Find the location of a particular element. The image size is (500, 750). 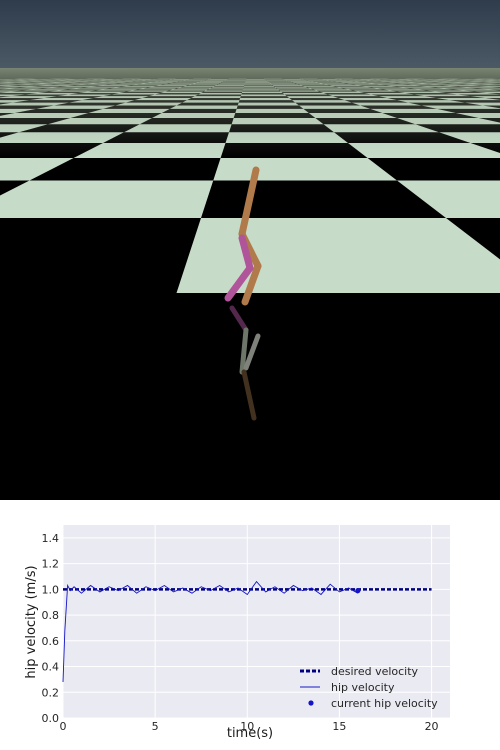

robot-shin is located at coordinates (251, 284).